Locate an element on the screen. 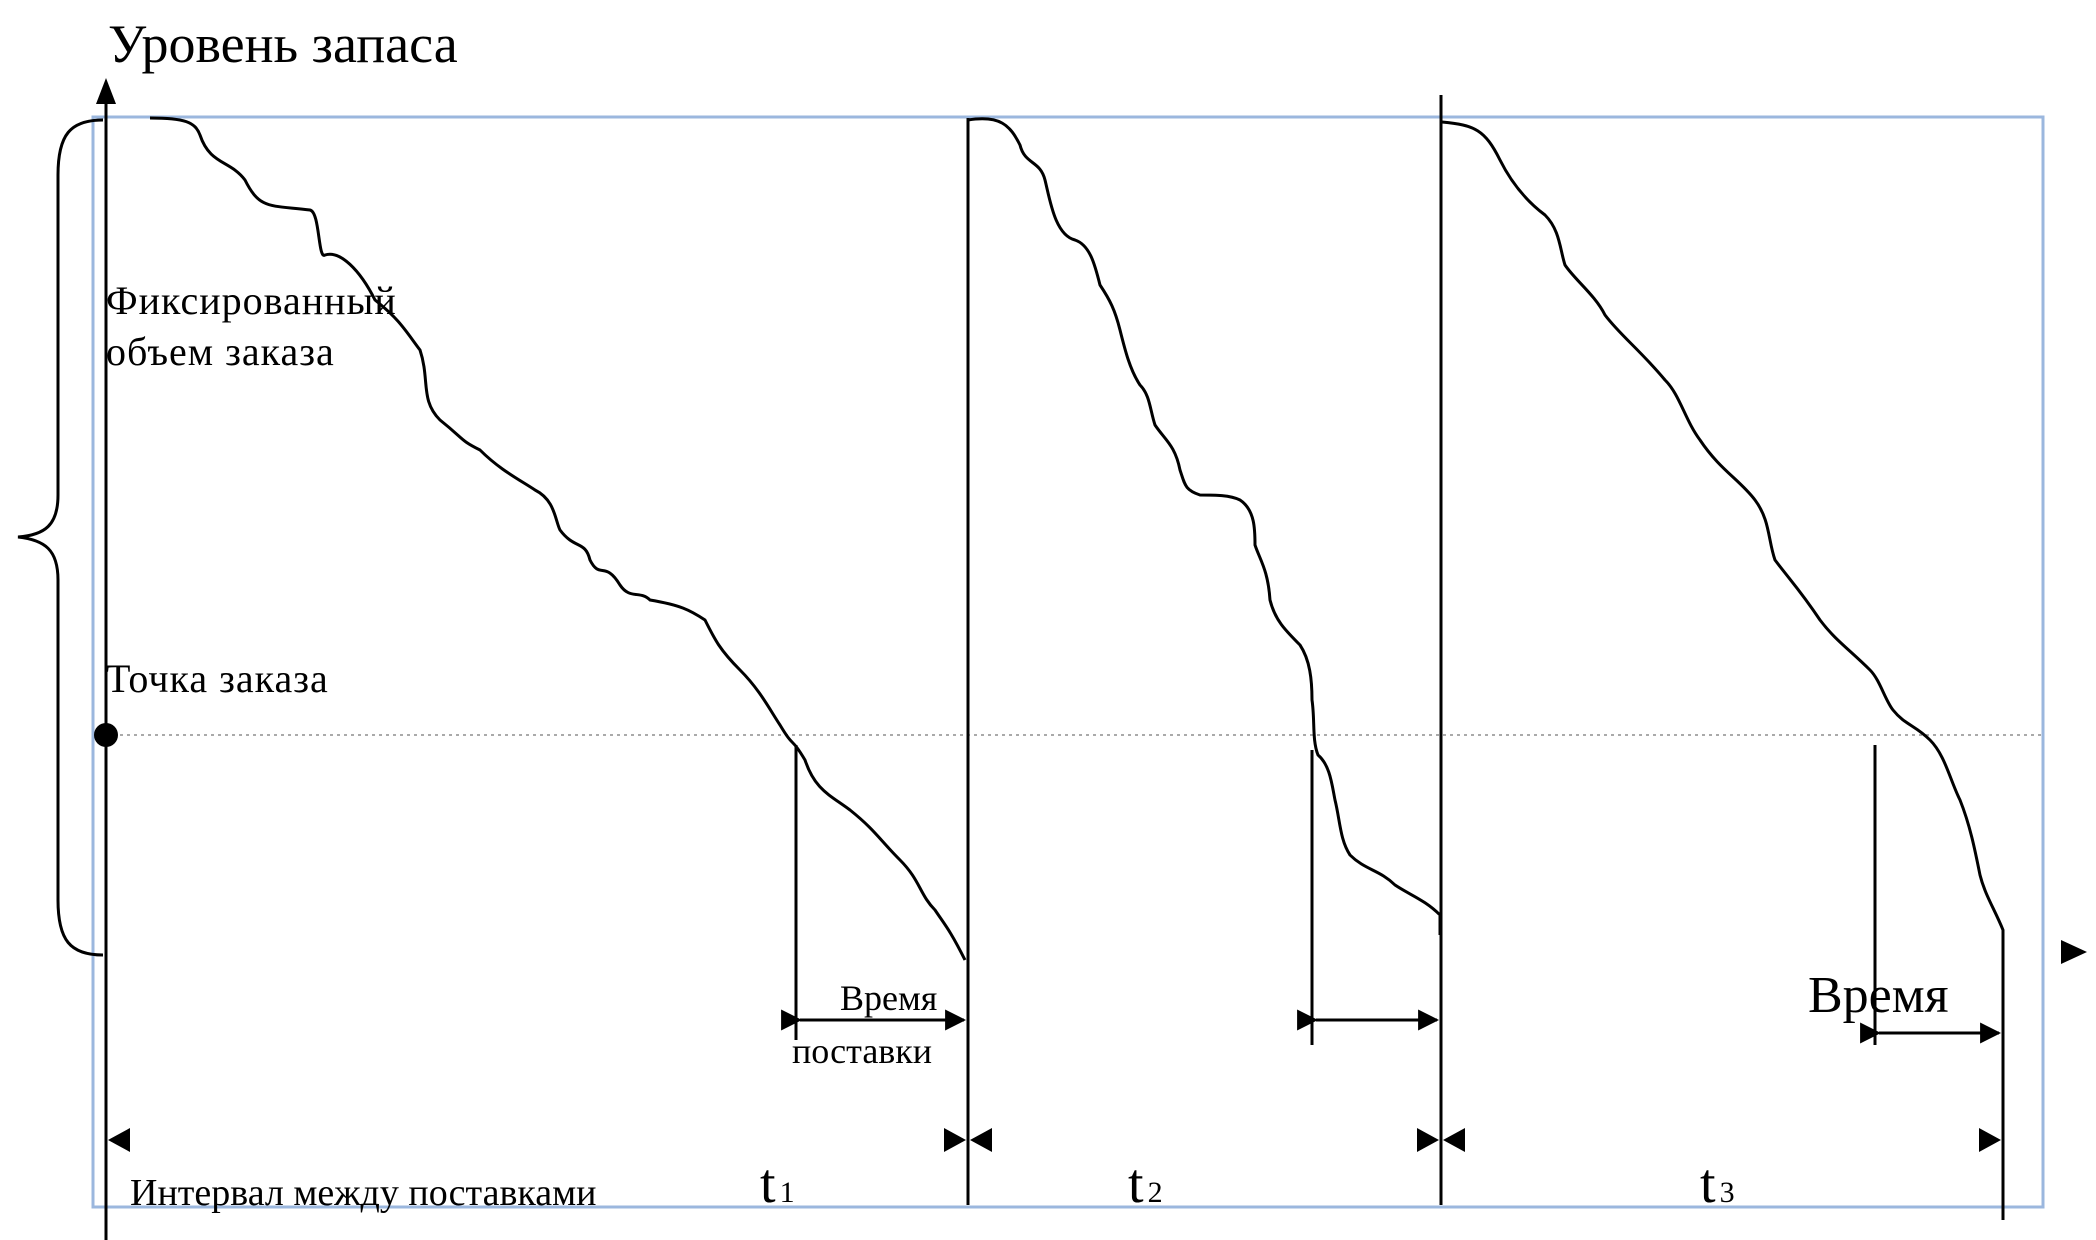  period-3-t: t is located at coordinates (1708, 1184).